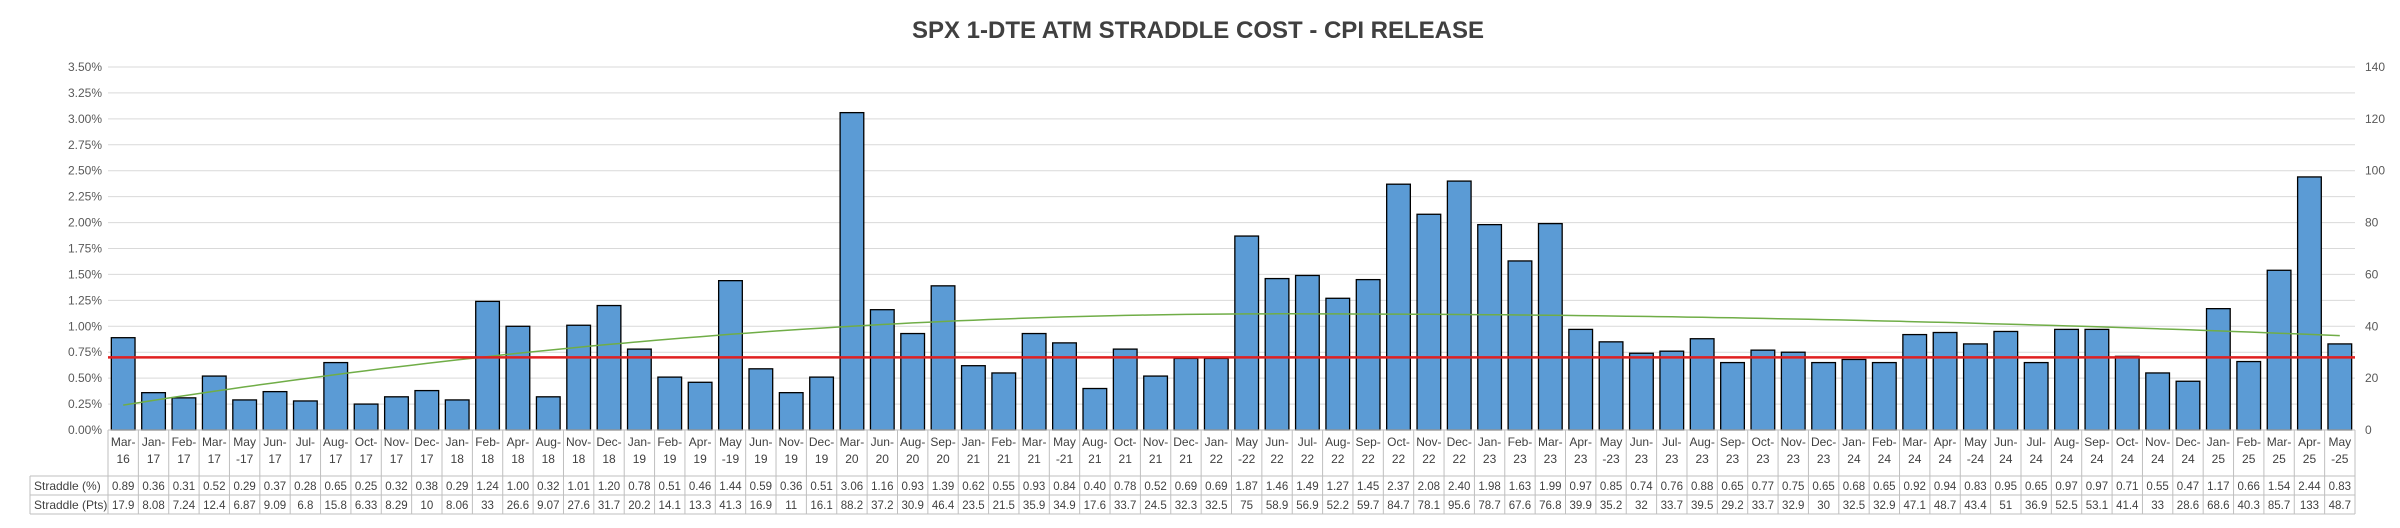 Image resolution: width=2400 pixels, height=528 pixels. What do you see at coordinates (2188, 487) in the screenshot?
I see `straddle-percent-value: 0.47` at bounding box center [2188, 487].